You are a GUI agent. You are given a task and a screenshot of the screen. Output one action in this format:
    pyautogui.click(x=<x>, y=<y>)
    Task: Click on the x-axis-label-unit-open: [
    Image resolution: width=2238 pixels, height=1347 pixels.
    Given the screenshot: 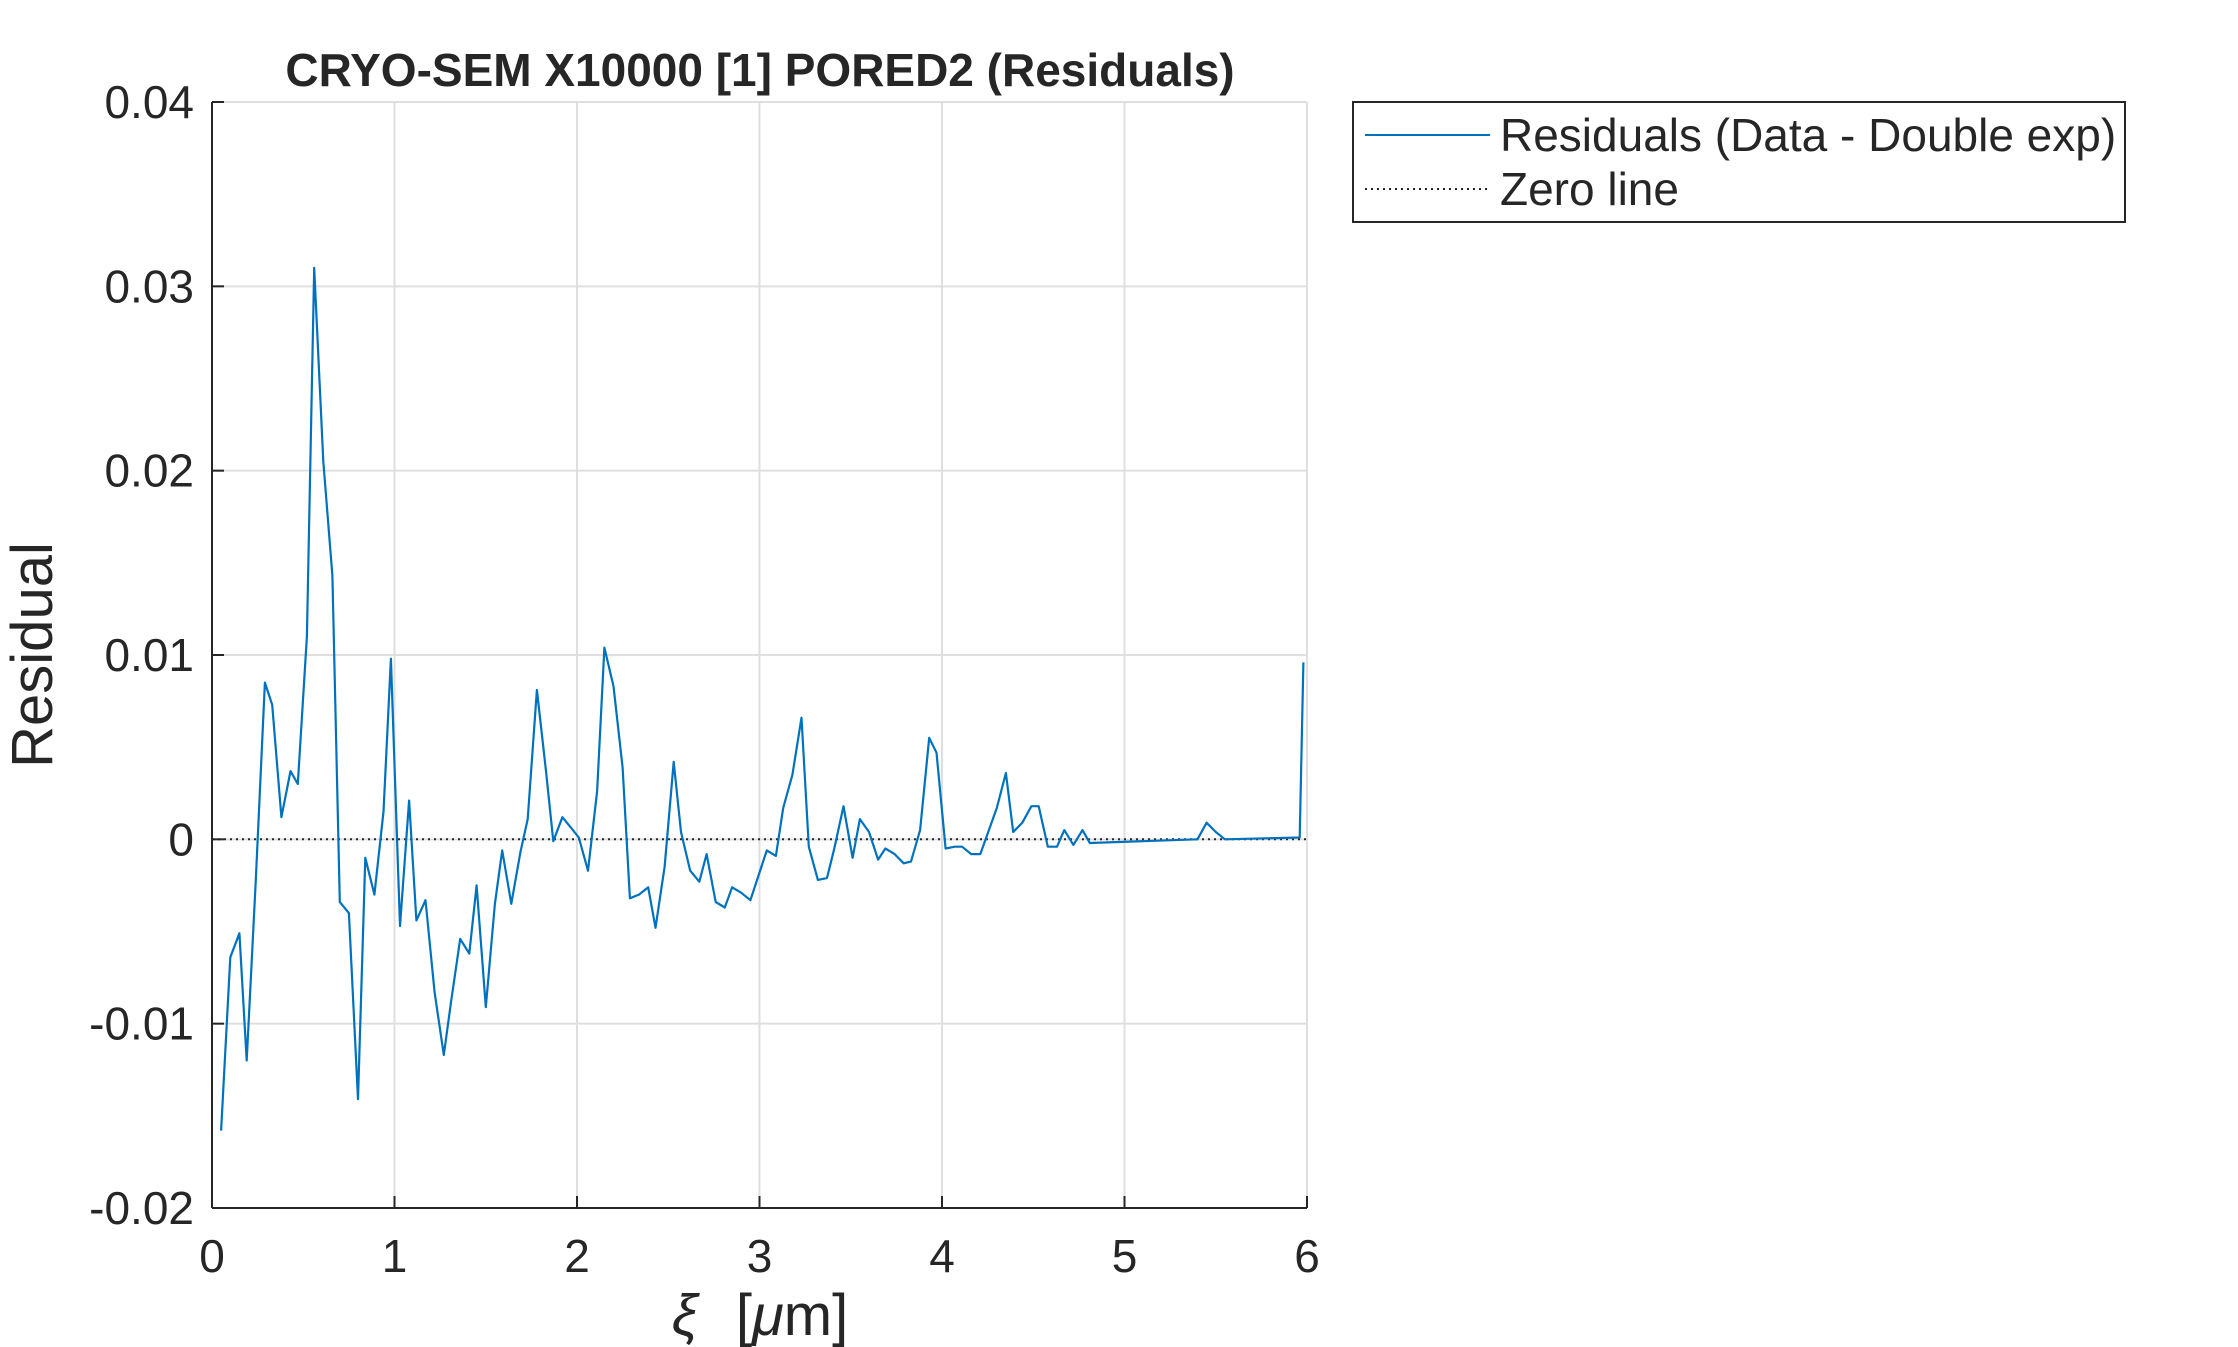 What is the action you would take?
    pyautogui.click(x=744, y=1315)
    